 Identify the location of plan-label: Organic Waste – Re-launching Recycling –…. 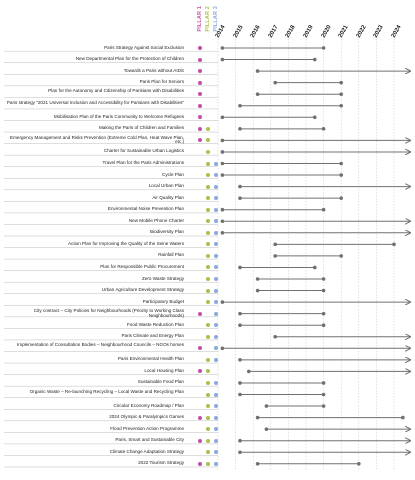
(106, 391).